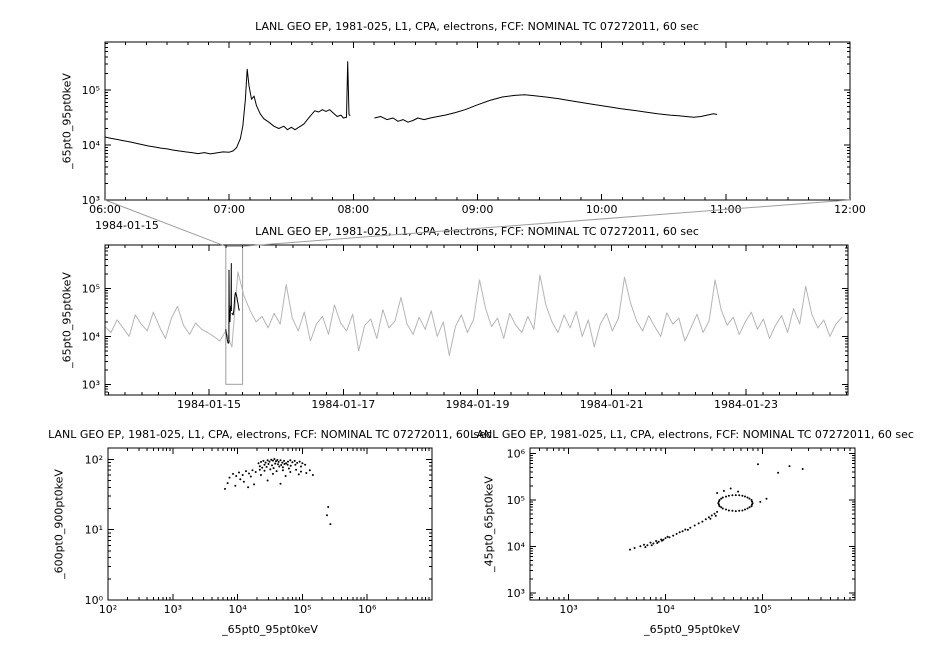 The height and width of the screenshot is (647, 926). Describe the element at coordinates (94, 530) in the screenshot. I see `svg-text: 10¹` at that location.